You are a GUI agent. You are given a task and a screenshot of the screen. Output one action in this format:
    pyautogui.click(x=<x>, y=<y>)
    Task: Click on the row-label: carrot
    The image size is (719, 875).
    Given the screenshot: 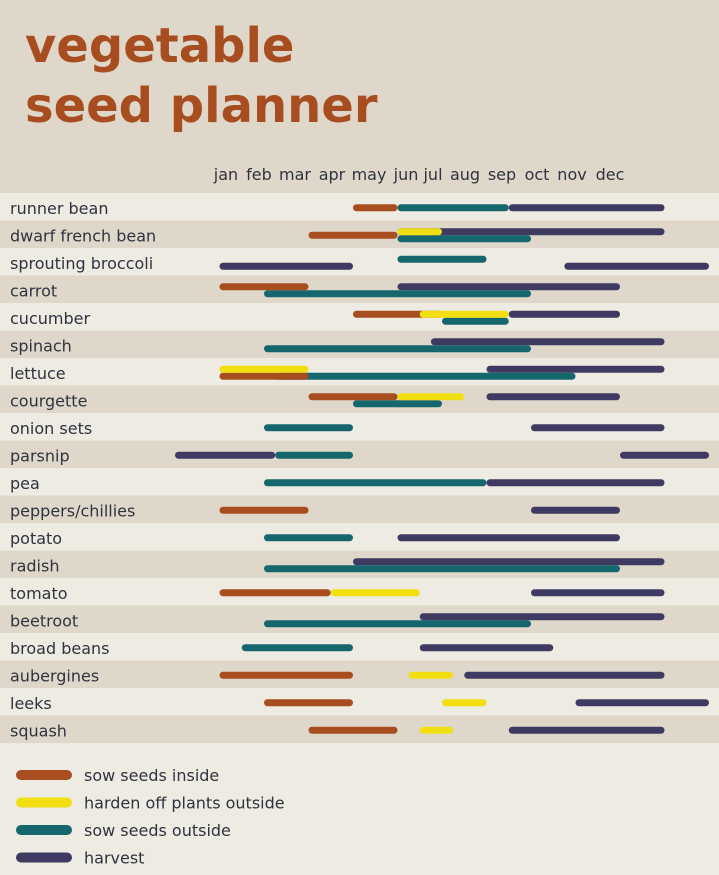 What is the action you would take?
    pyautogui.click(x=33, y=290)
    